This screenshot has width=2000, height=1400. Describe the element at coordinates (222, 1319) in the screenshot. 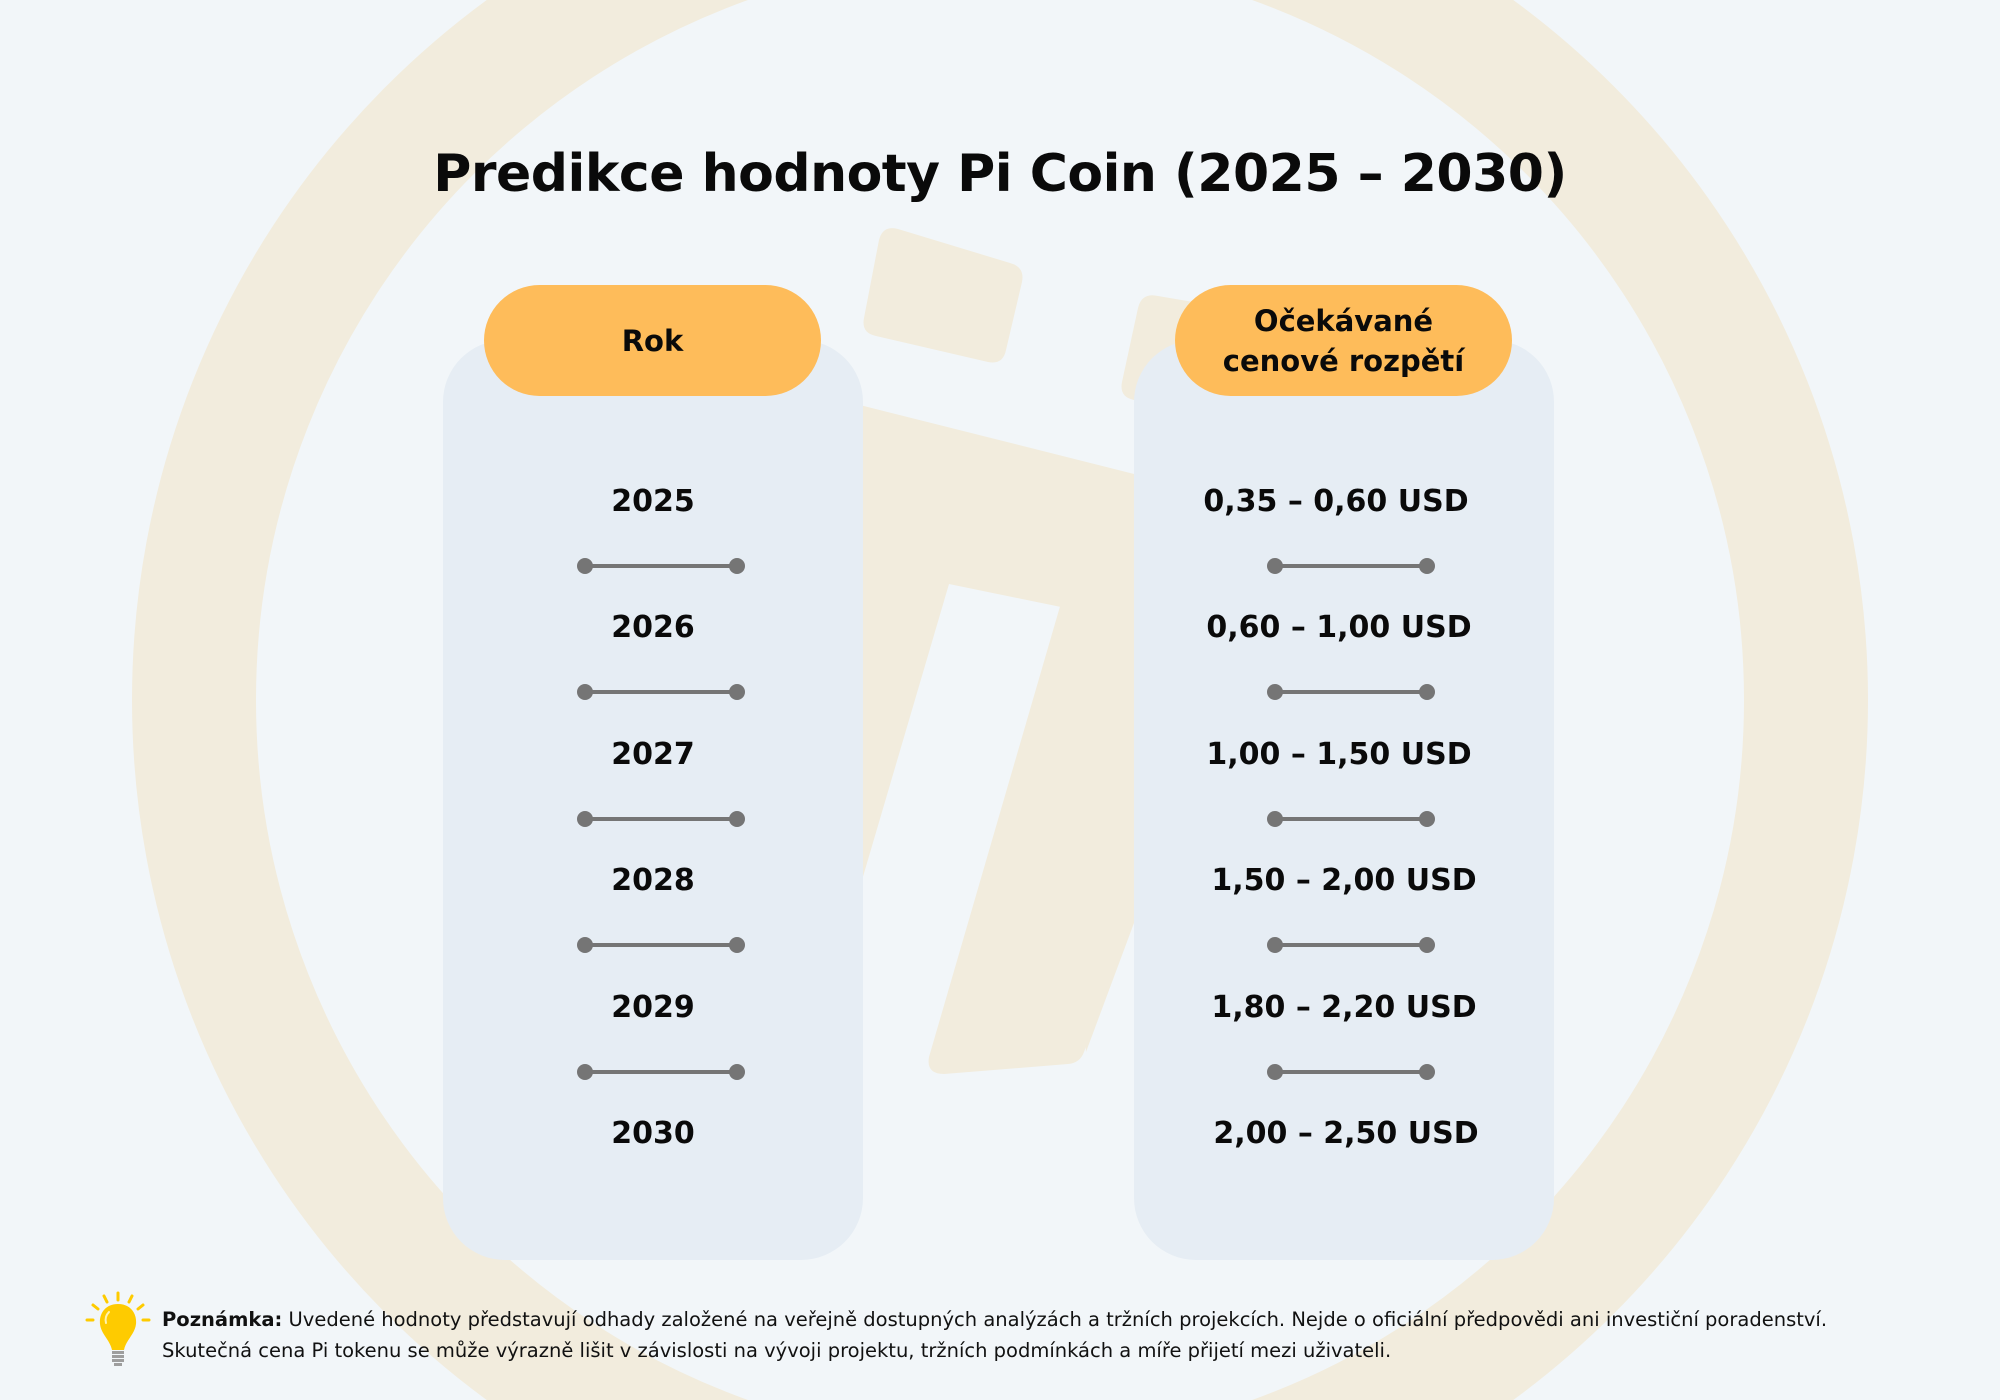

I see `note-label: Poznámka:` at that location.